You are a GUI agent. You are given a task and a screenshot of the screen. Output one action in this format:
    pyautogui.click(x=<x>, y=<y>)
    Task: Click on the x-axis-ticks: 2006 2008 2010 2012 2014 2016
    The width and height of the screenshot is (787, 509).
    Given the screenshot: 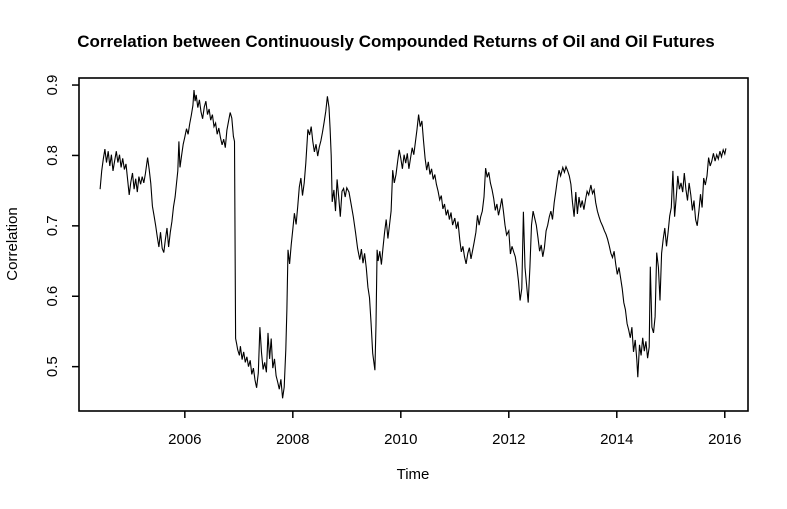 What is the action you would take?
    pyautogui.click(x=454, y=429)
    